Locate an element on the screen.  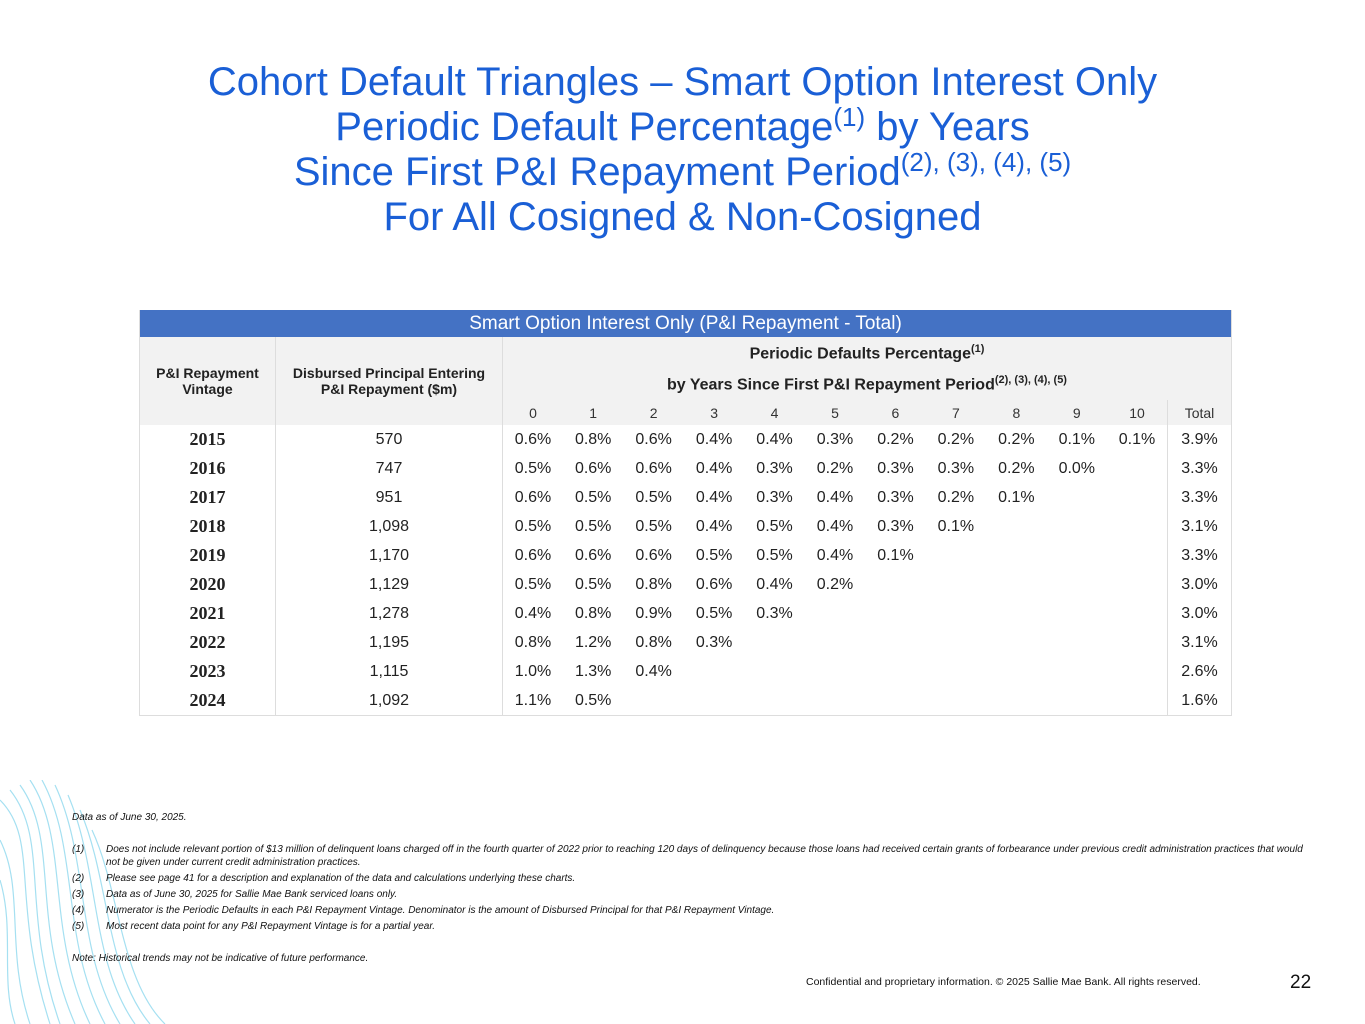
data-row: 2023 1,115 1.0% 1.3% 0.4% 2.6% is located at coordinates (685, 671).